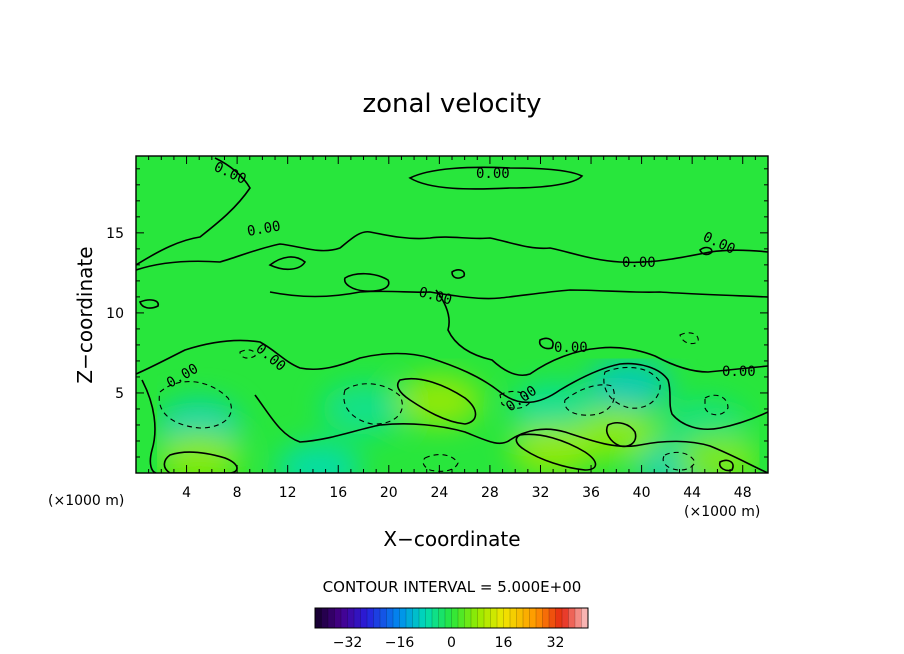 The width and height of the screenshot is (904, 654). I want to click on x-tick-label: 20, so click(389, 493).